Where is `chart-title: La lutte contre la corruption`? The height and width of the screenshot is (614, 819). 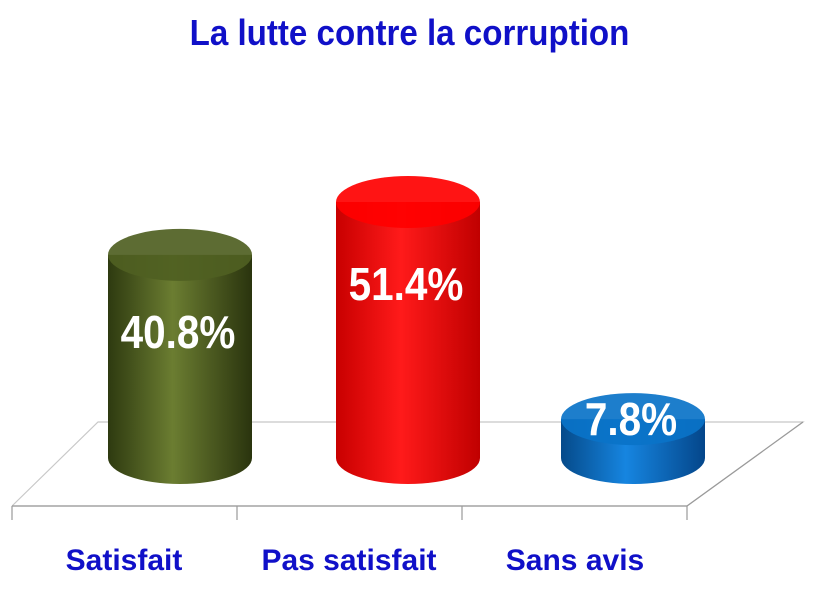
chart-title: La lutte contre la corruption is located at coordinates (409, 32).